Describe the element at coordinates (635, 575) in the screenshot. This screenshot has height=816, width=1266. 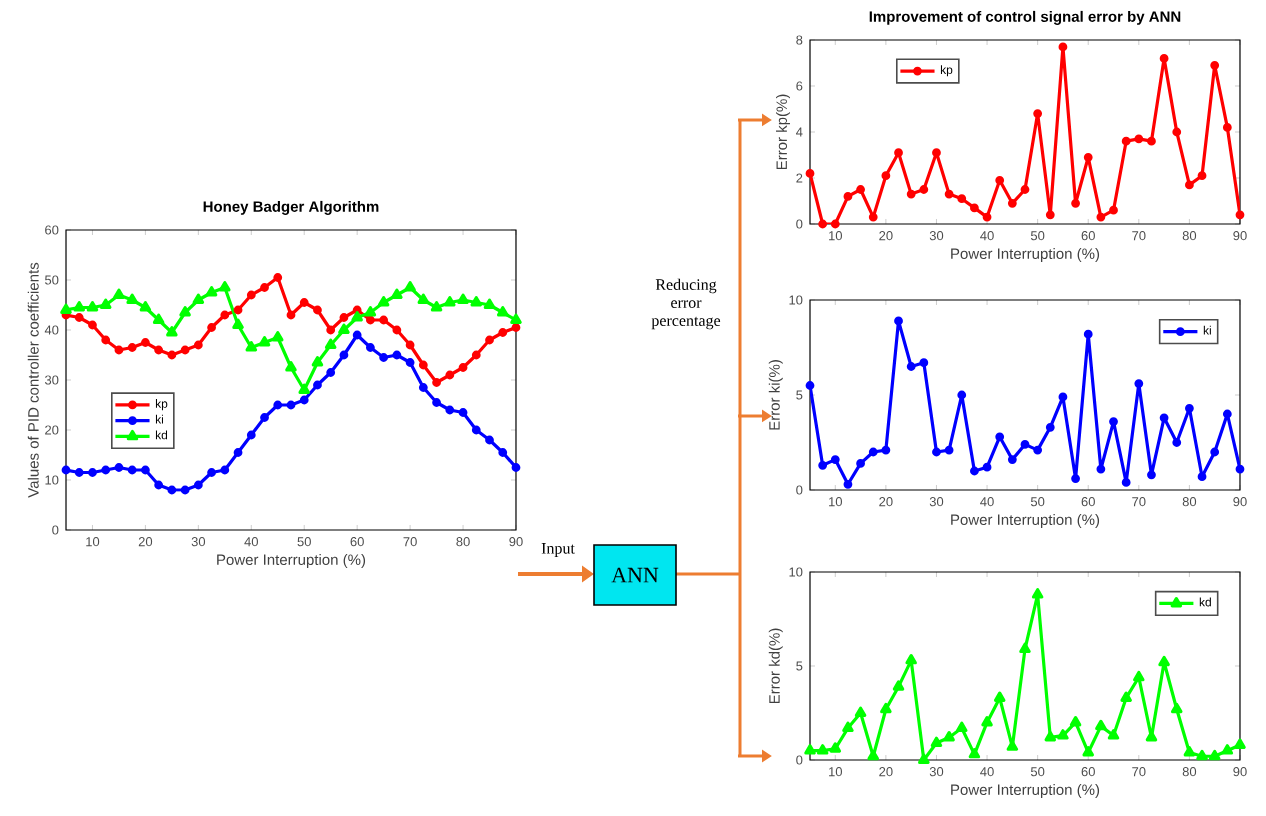
I see `text: ANN` at that location.